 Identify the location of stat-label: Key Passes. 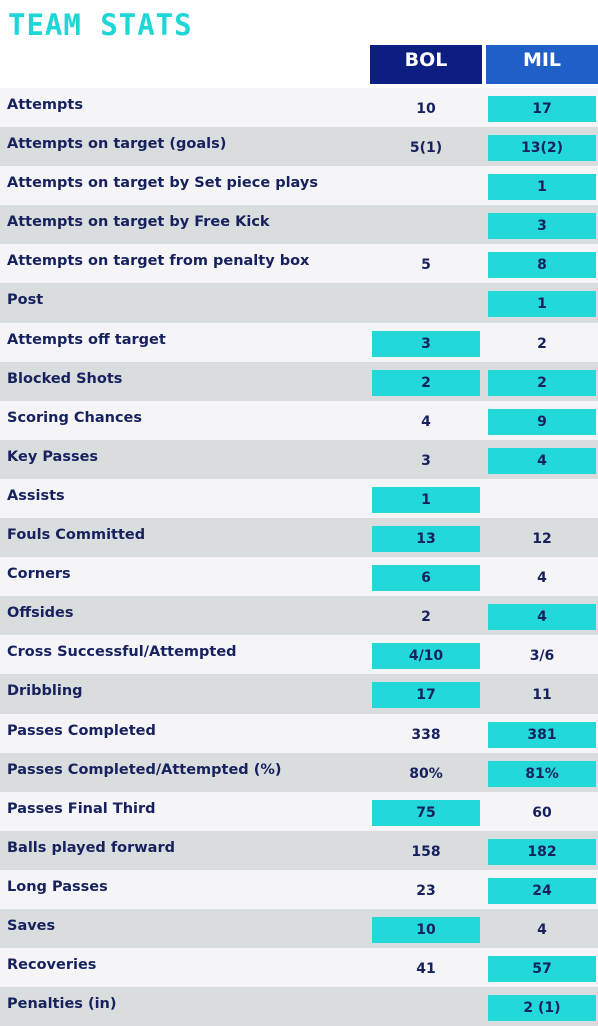
(53, 456).